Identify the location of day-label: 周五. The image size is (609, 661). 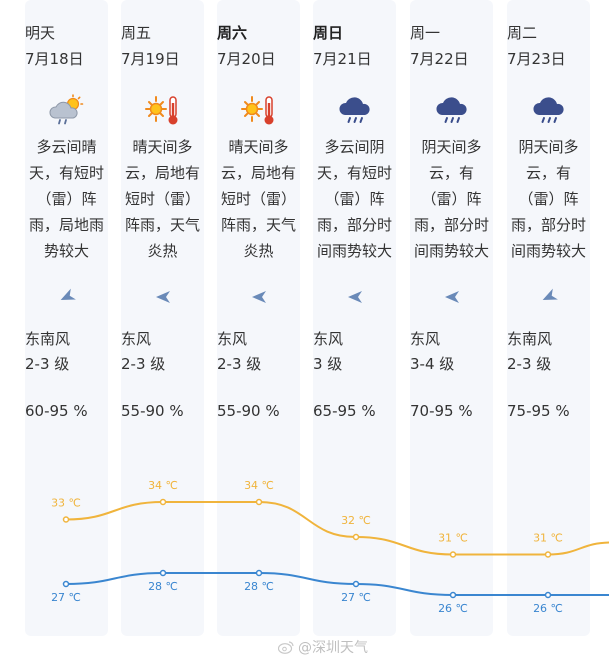
(136, 33).